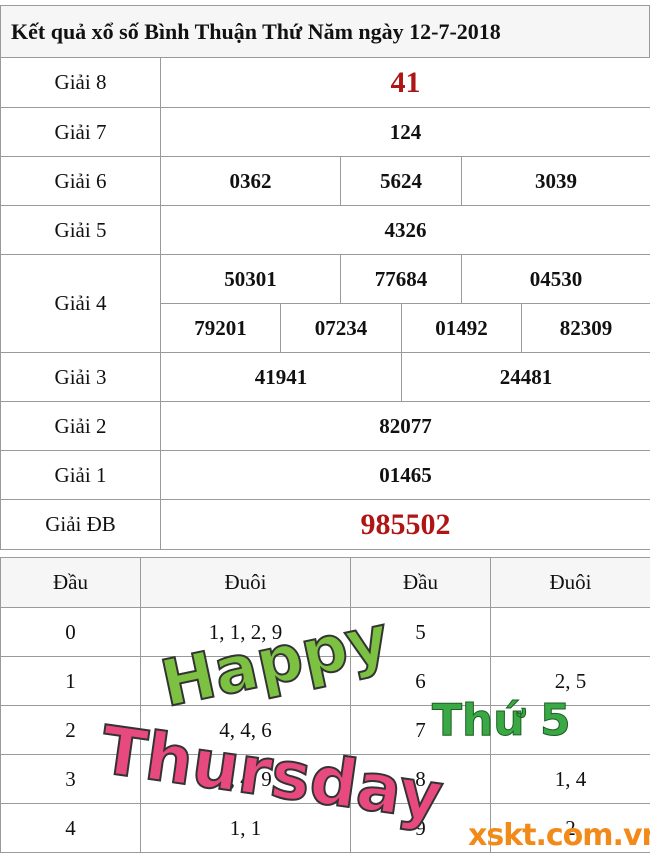 The height and width of the screenshot is (858, 650). What do you see at coordinates (245, 730) in the screenshot?
I see `loto-tail: 4, 4, 6` at bounding box center [245, 730].